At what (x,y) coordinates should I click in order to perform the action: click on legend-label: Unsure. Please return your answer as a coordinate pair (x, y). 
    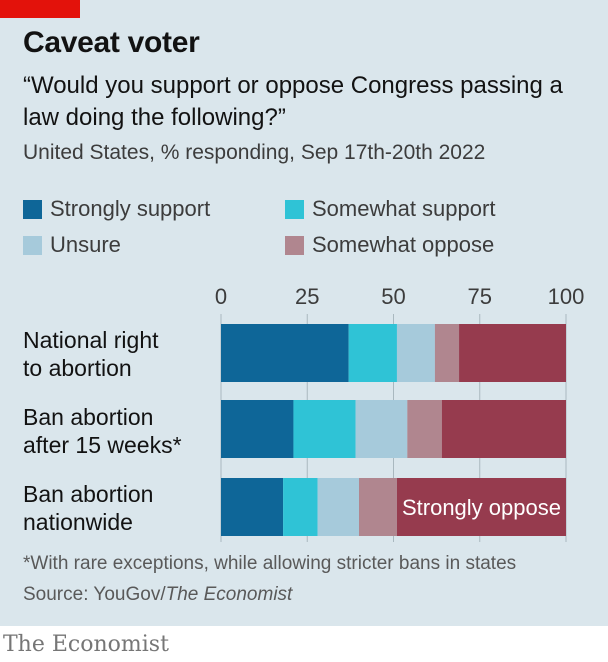
    Looking at the image, I should click on (85, 244).